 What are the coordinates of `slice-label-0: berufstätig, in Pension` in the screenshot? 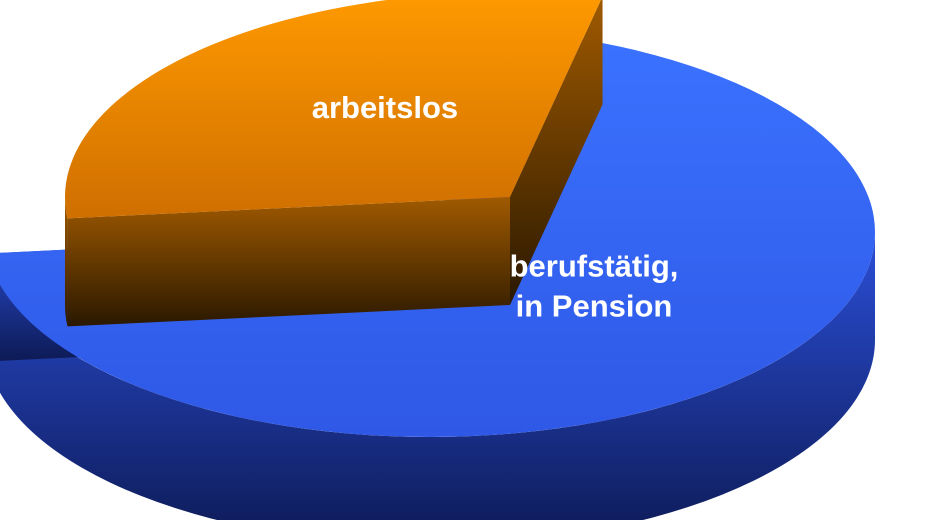 It's located at (594, 286).